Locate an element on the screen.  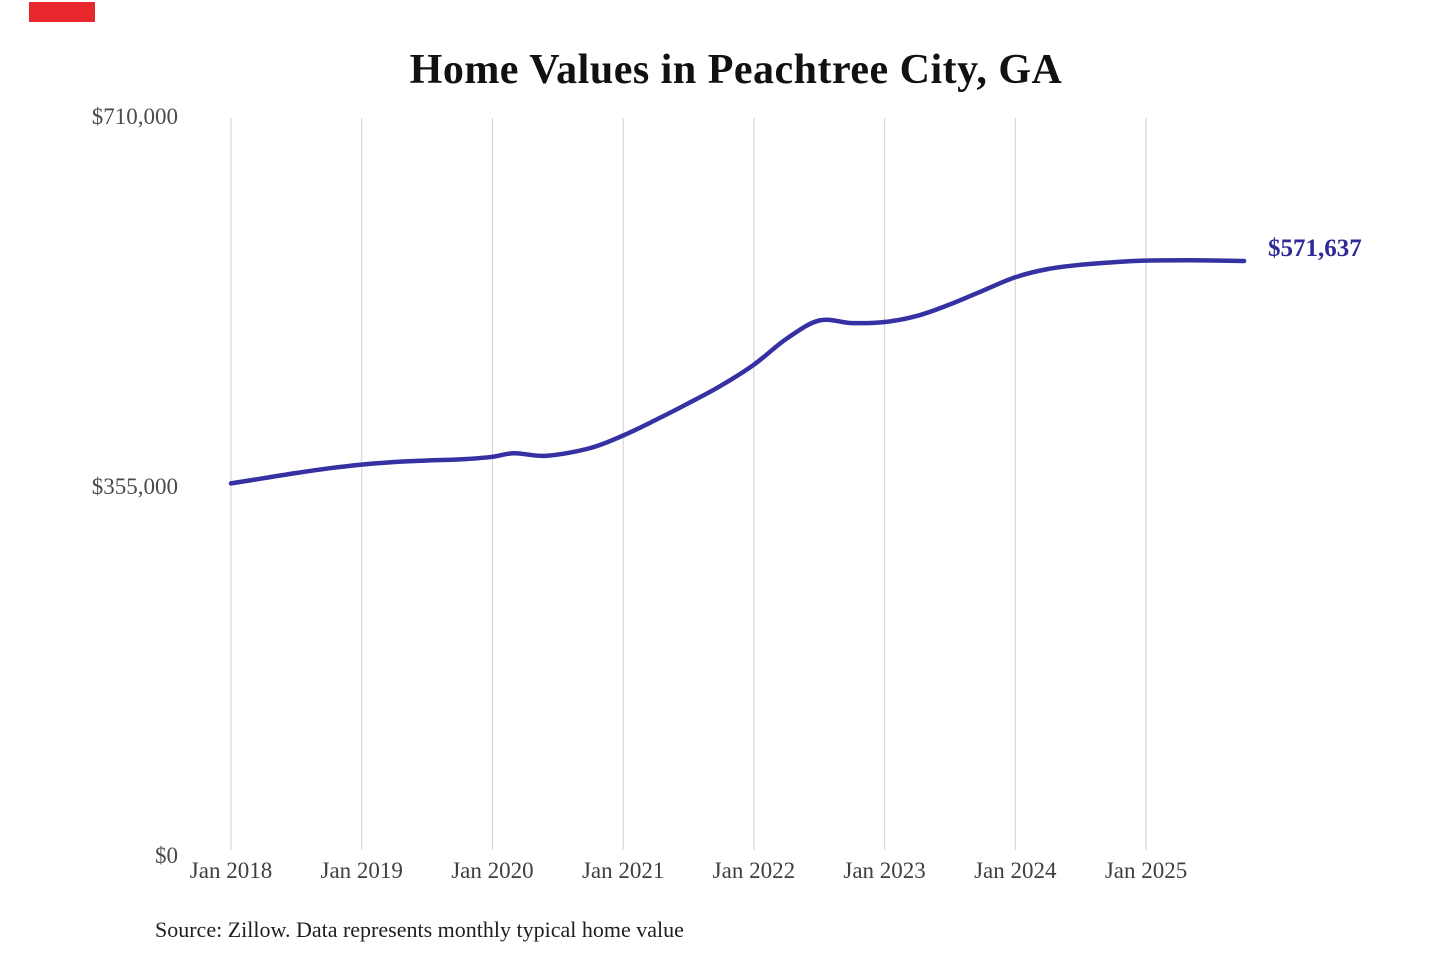
x-axis-tick-label: Jan 2020 is located at coordinates (492, 870).